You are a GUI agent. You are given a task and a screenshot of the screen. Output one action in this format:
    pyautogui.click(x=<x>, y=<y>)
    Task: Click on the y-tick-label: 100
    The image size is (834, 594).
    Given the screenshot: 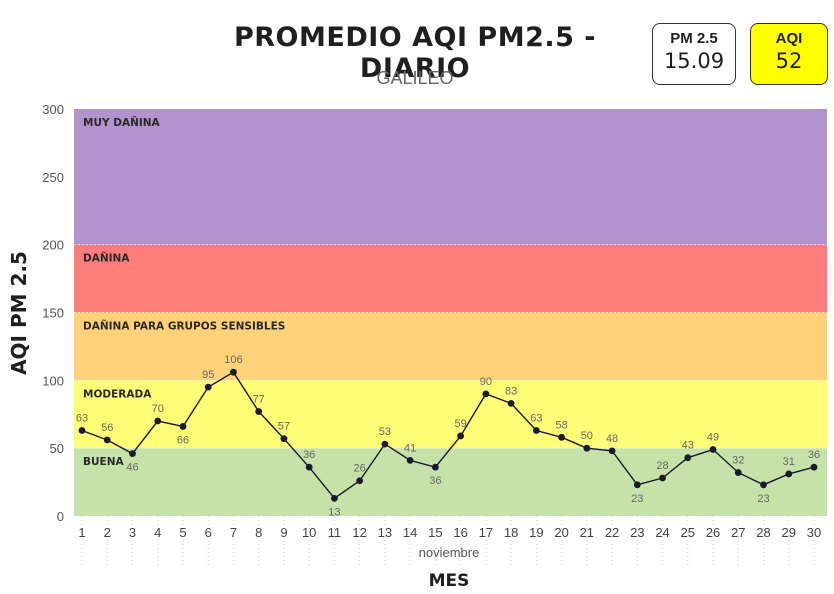 What is the action you would take?
    pyautogui.click(x=53, y=380)
    